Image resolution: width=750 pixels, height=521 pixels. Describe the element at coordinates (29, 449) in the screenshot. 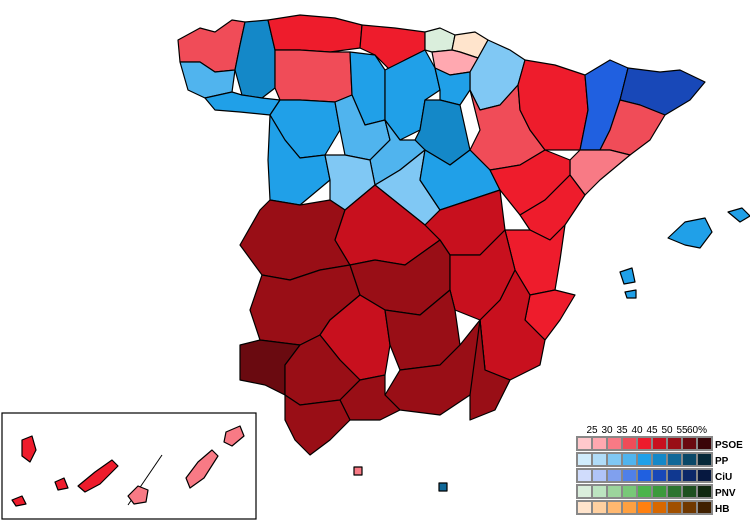

I see `island-la-palma` at that location.